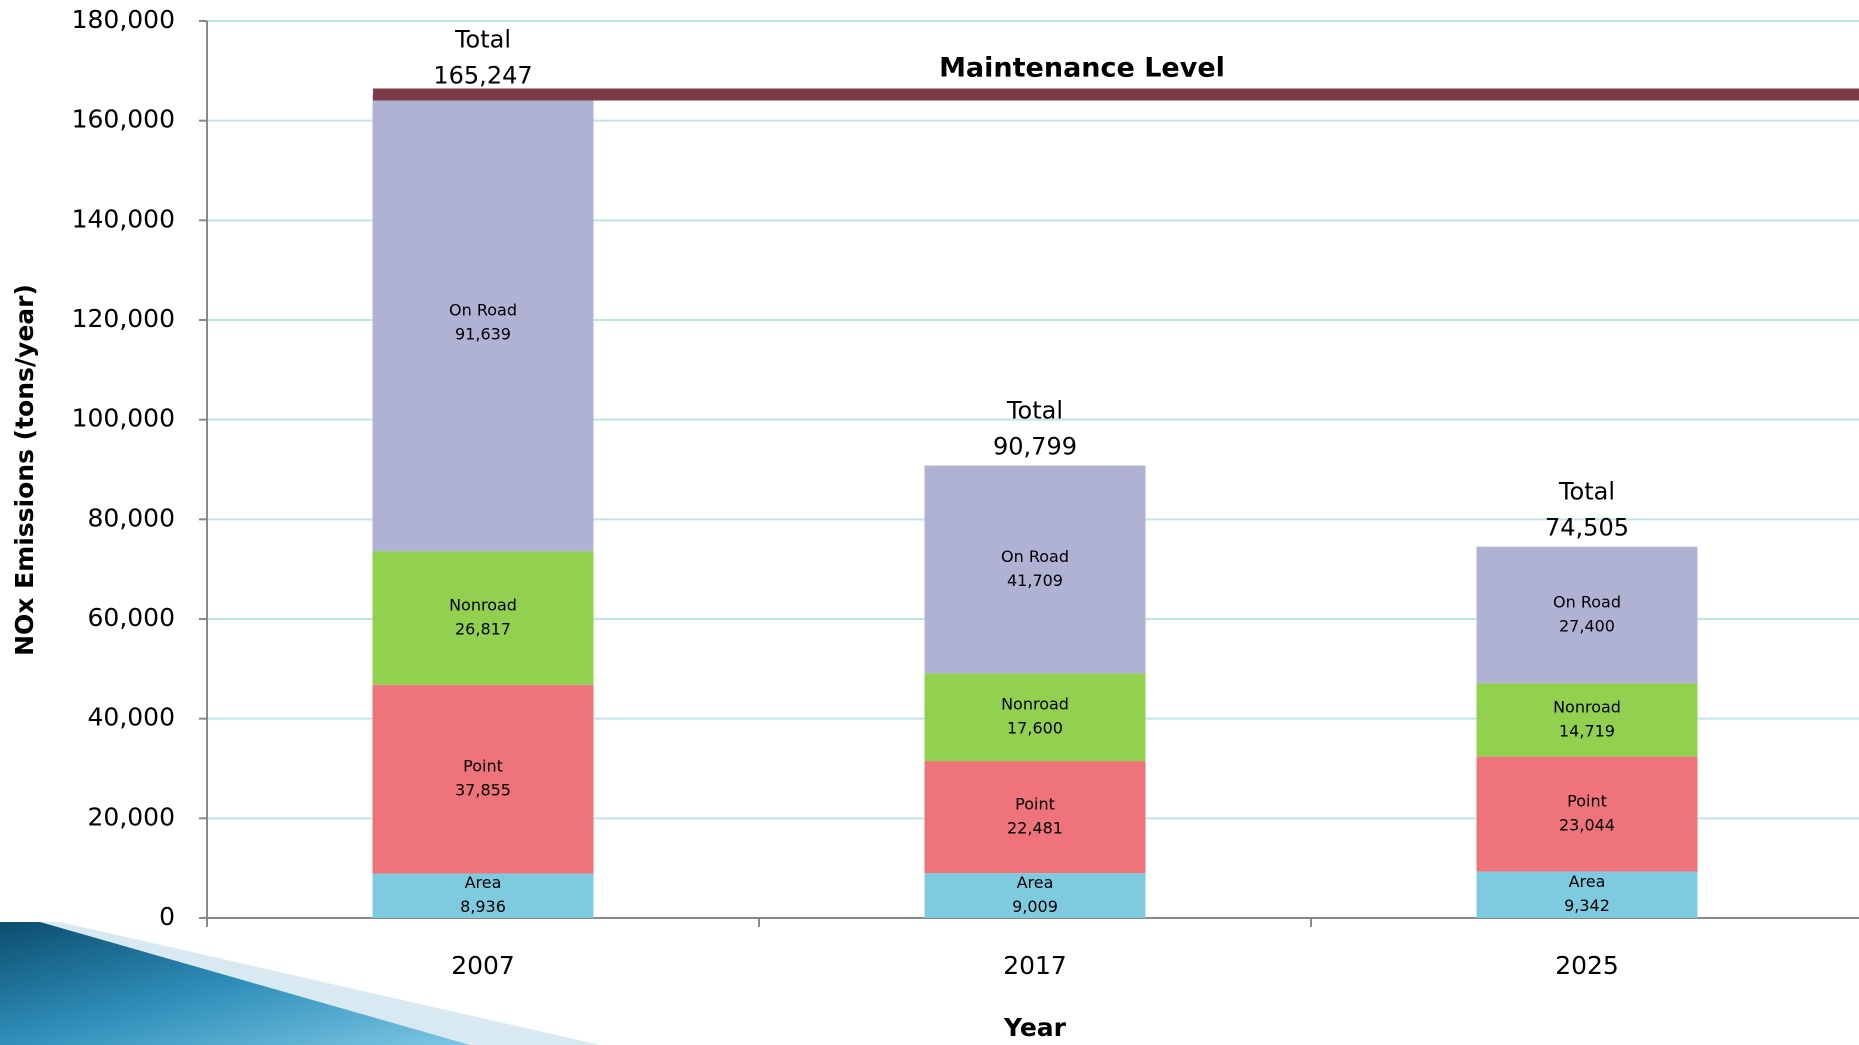 This screenshot has width=1859, height=1045. Describe the element at coordinates (1035, 906) in the screenshot. I see `segment-value: 9,009` at that location.